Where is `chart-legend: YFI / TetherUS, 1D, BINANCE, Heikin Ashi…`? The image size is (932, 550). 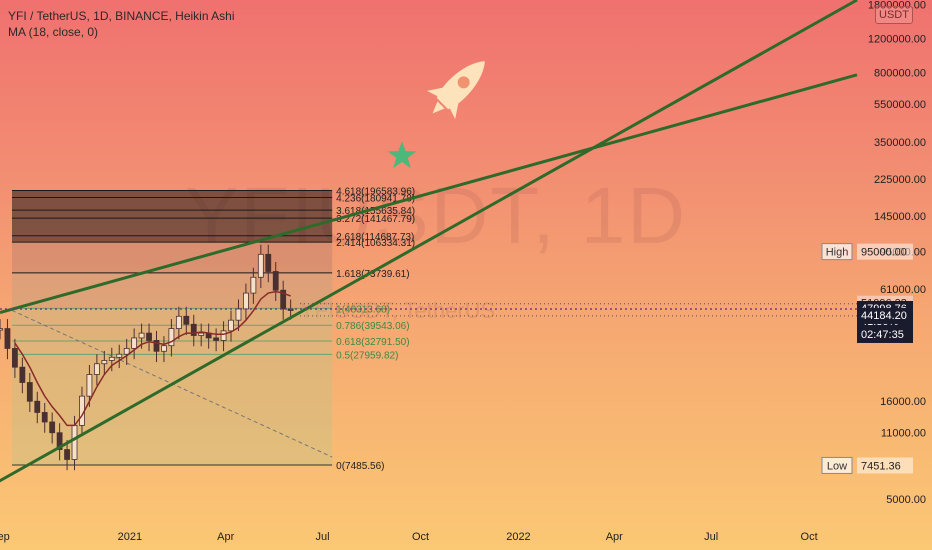
chart-legend: YFI / TetherUS, 1D, BINANCE, Heikin Ashi… is located at coordinates (121, 24).